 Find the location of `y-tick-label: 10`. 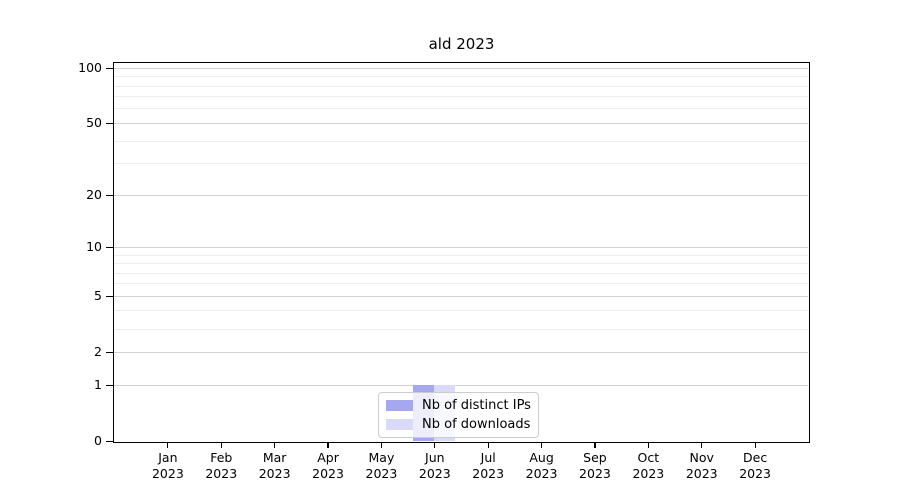

y-tick-label: 10 is located at coordinates (94, 247).